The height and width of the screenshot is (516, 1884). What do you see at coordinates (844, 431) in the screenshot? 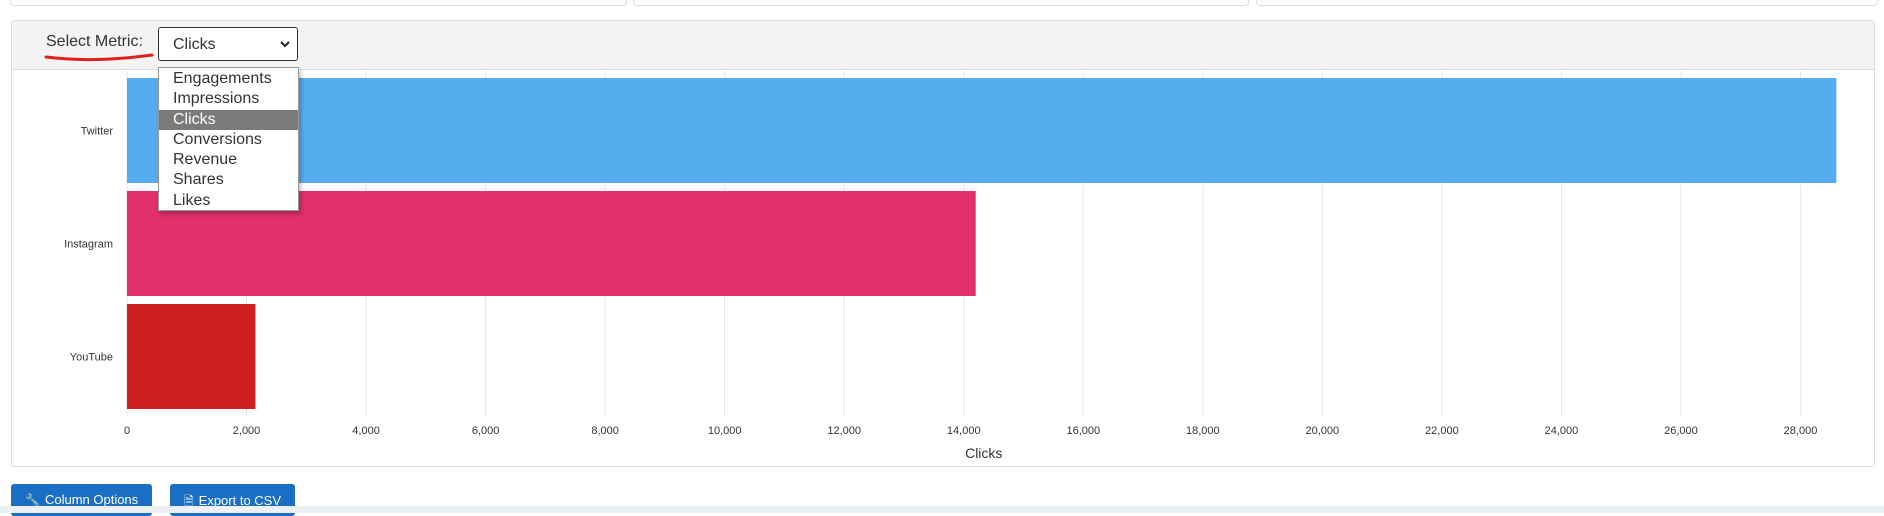
I see `x-tick-label: 12,000` at bounding box center [844, 431].